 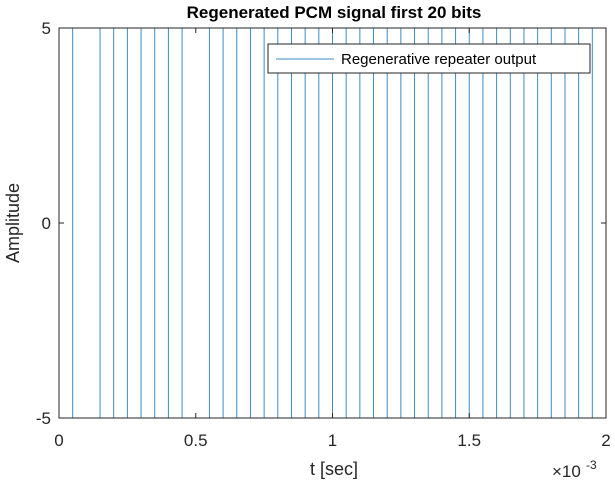 I want to click on x-tick-label: 1, so click(x=332, y=440).